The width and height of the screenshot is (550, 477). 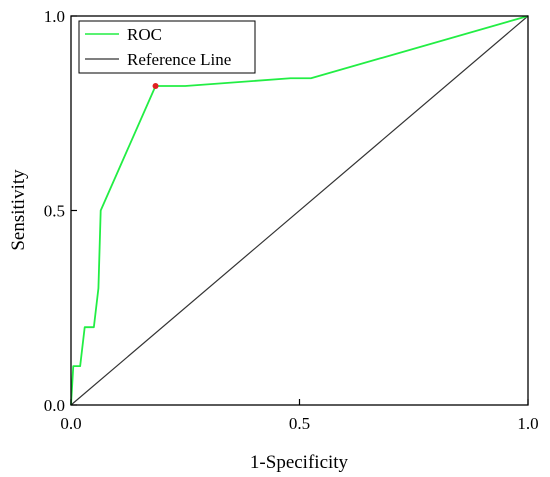 I want to click on x-tick-label: 1.0, so click(x=527, y=423).